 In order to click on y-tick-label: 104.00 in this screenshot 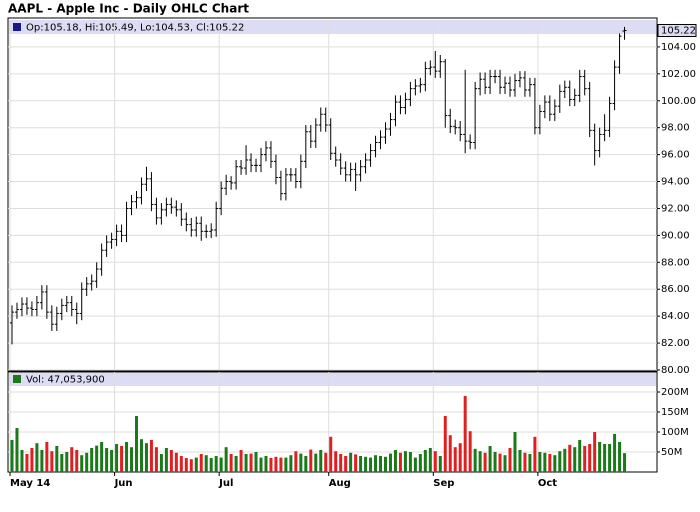, I will do `click(678, 47)`.